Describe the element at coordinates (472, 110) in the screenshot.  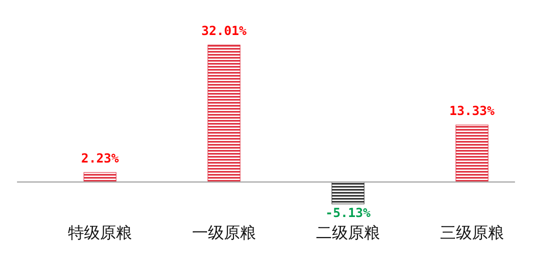
I see `data-label: 13.33%` at that location.